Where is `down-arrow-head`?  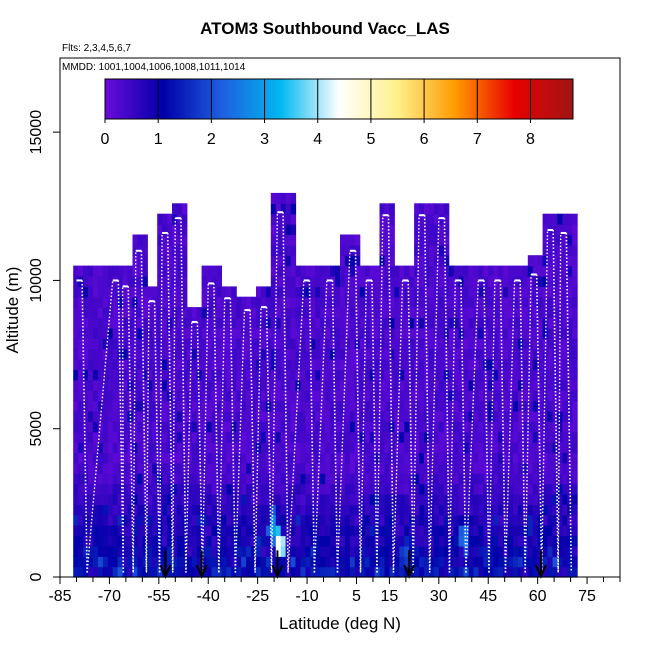
down-arrow-head is located at coordinates (409, 571).